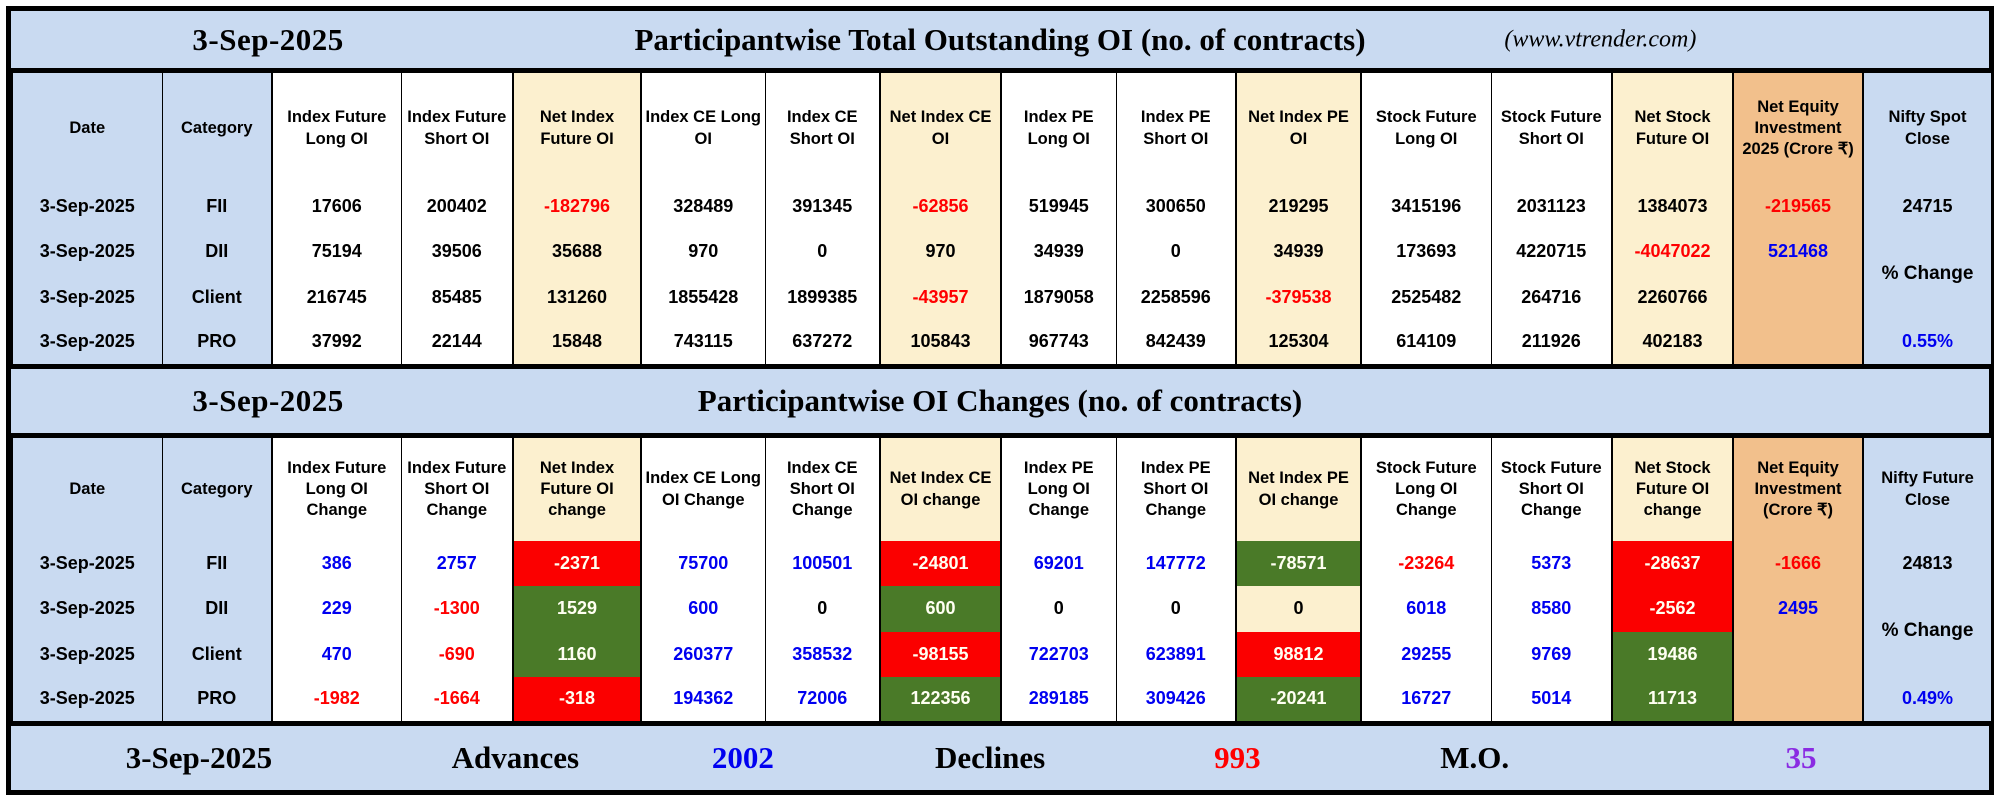  What do you see at coordinates (1175, 564) in the screenshot?
I see `oi-value-cell: 147772` at bounding box center [1175, 564].